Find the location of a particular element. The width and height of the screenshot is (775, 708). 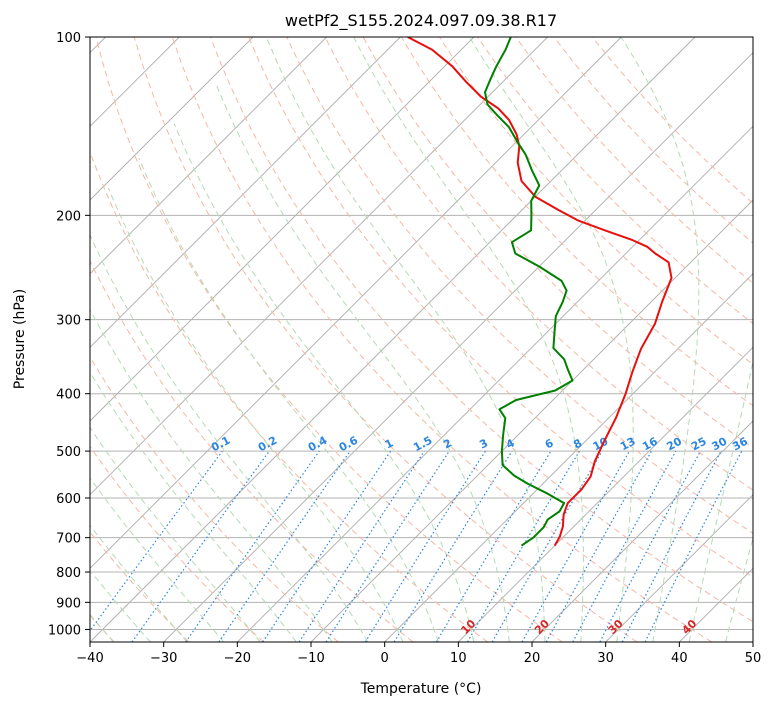

y-tick-label: 200 is located at coordinates (68, 216).